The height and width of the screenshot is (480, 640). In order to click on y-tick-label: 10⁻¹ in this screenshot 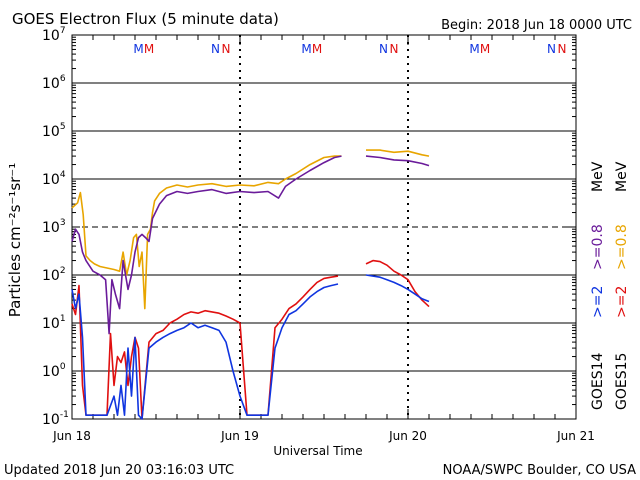, I will do `click(55, 419)`.